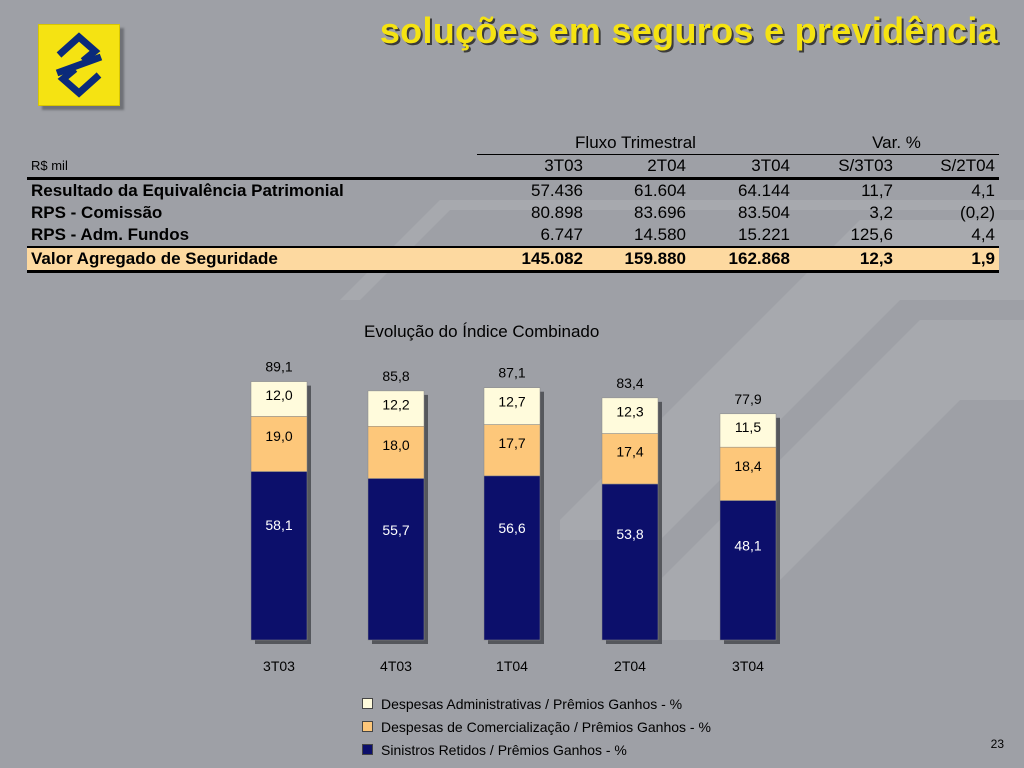  Describe the element at coordinates (638, 259) in the screenshot. I see `cell: 159.880` at that location.